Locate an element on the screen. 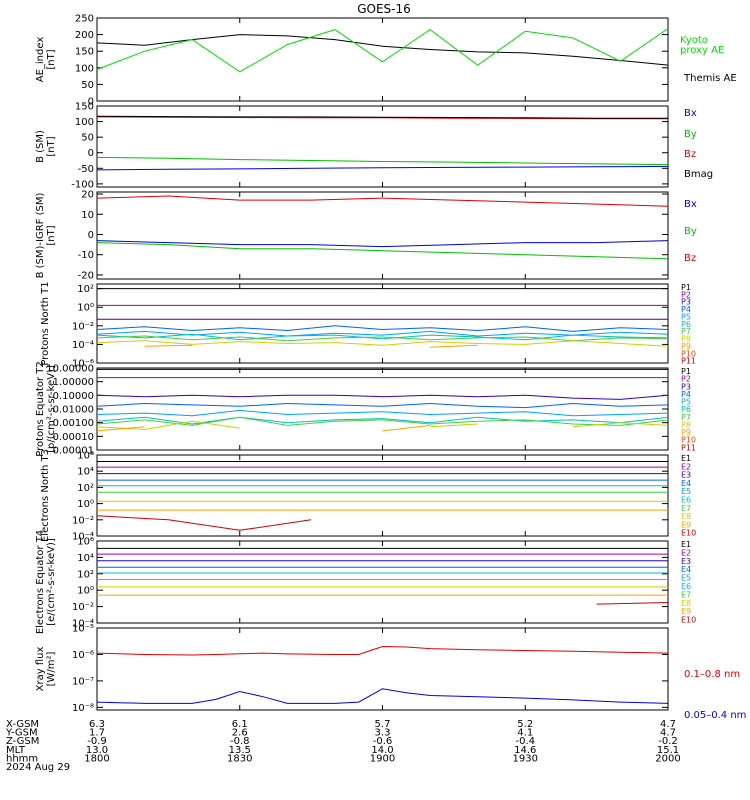 Image resolution: width=750 pixels, height=800 pixels. y-tick-label: 200 is located at coordinates (84, 35).